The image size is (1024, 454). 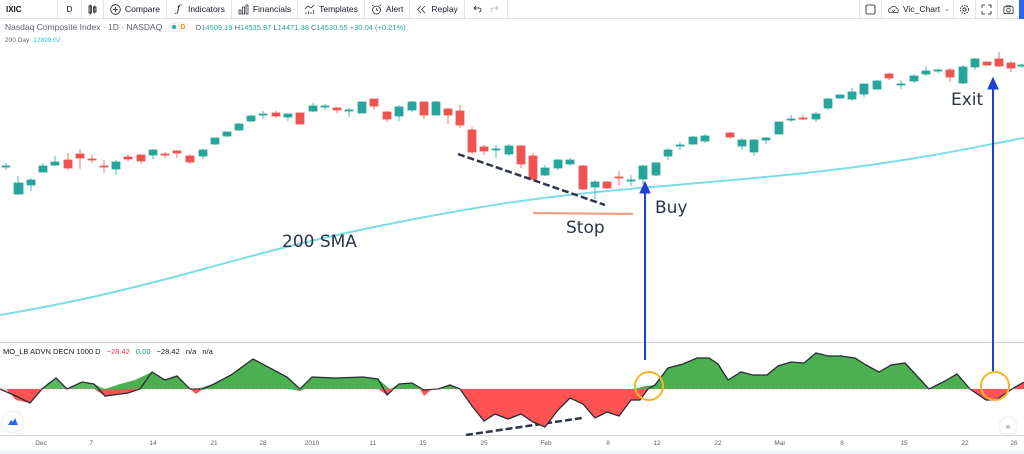 I want to click on exit-crossover-circle, so click(x=995, y=386).